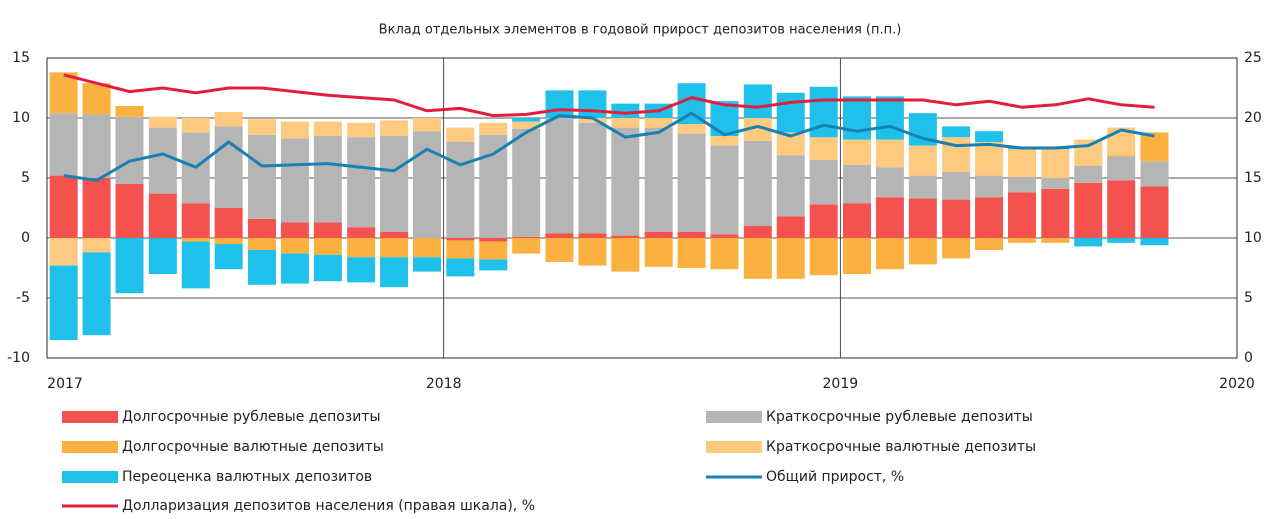 This screenshot has height=519, width=1279. What do you see at coordinates (247, 477) in the screenshot?
I see `legend-label: Переоценка валютных депозитов` at bounding box center [247, 477].